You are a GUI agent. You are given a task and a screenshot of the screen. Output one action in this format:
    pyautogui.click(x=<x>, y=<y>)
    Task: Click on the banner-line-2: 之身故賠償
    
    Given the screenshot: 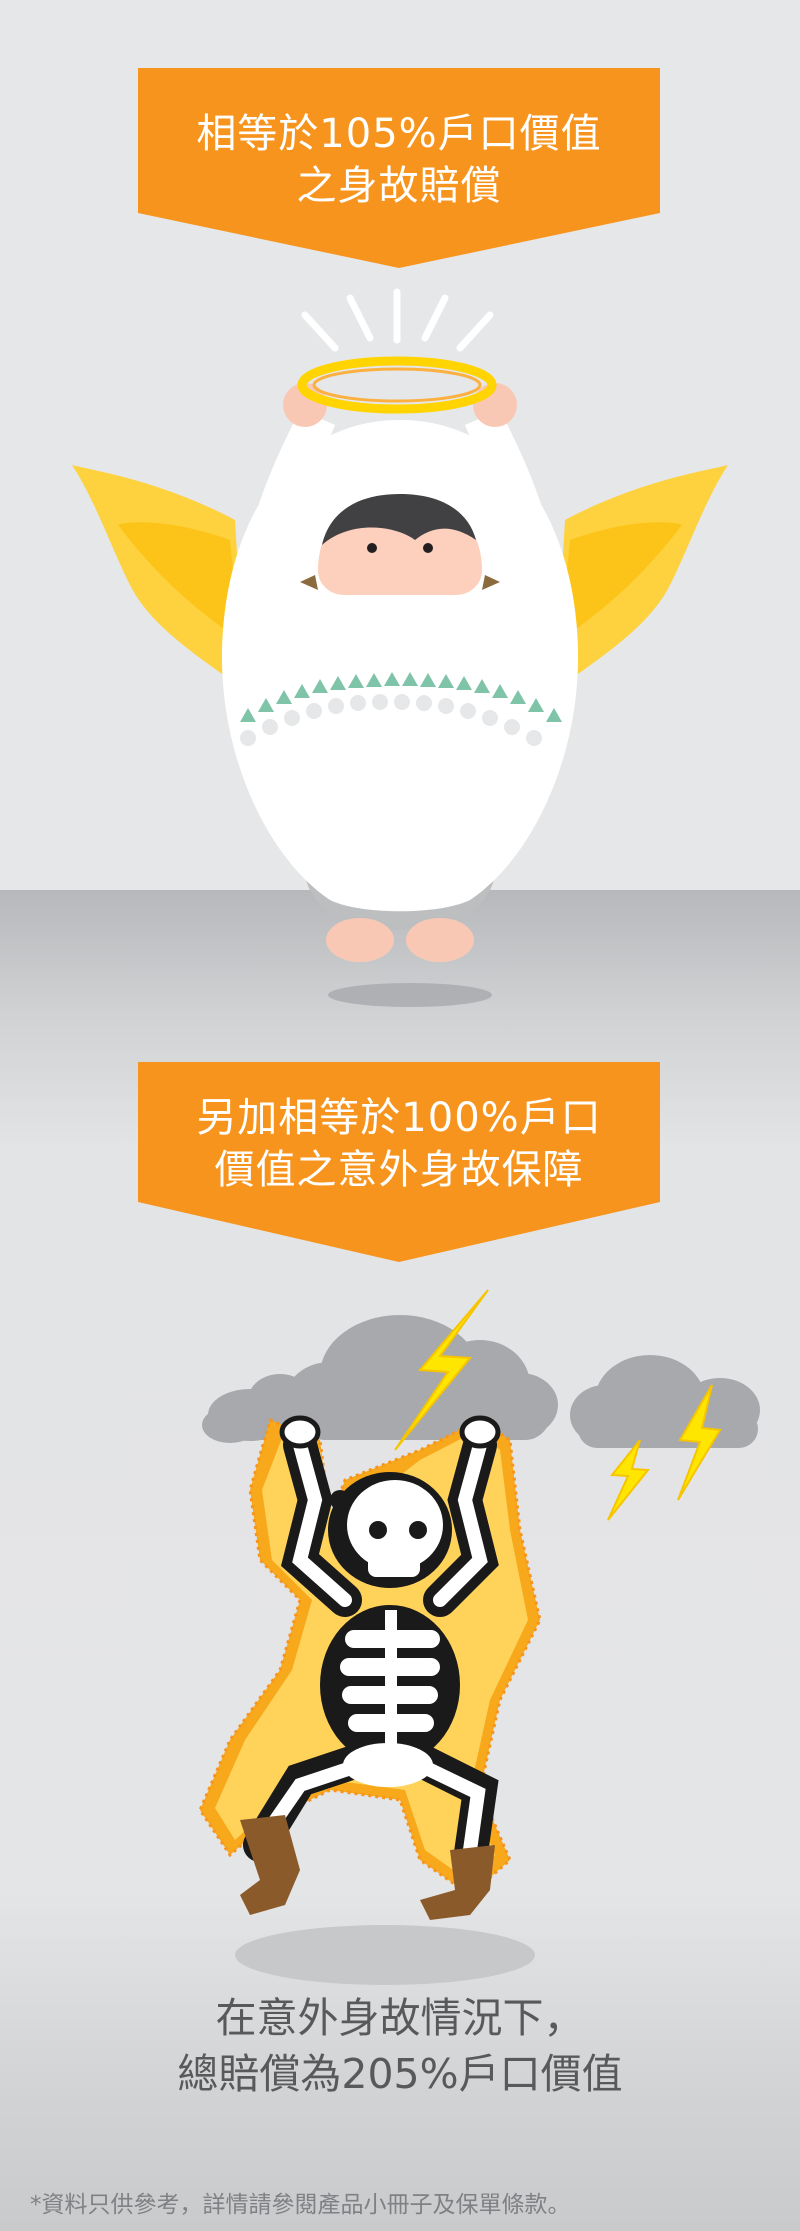 What is the action you would take?
    pyautogui.click(x=399, y=186)
    